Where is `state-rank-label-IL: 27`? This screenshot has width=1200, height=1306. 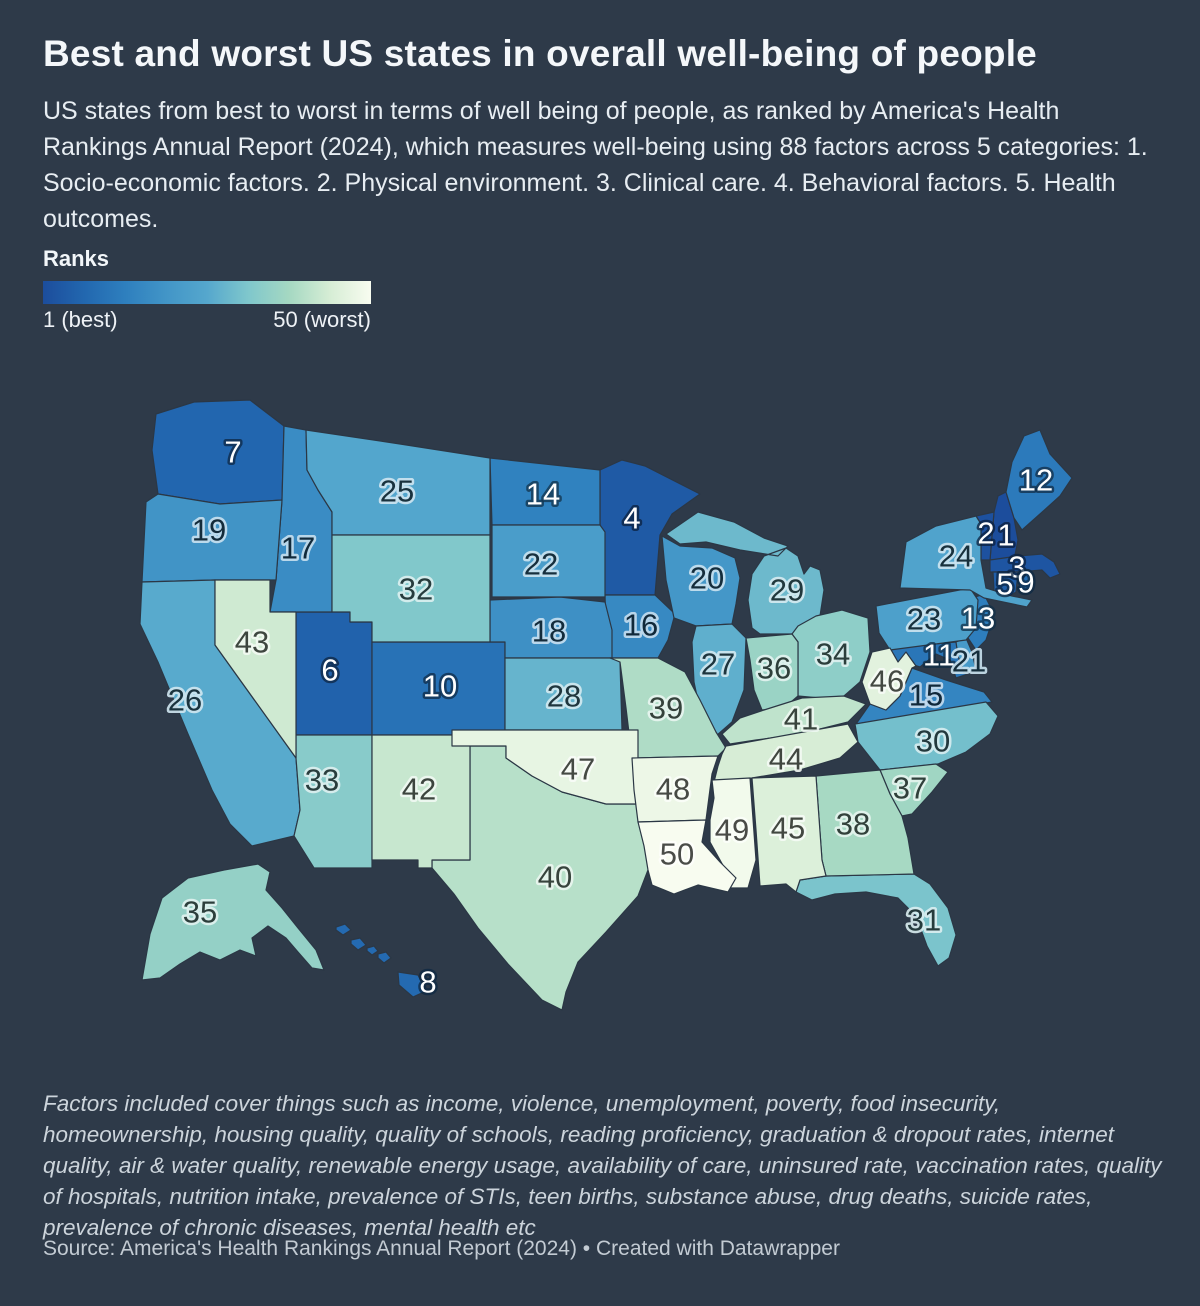 state-rank-label-IL: 27 is located at coordinates (718, 664).